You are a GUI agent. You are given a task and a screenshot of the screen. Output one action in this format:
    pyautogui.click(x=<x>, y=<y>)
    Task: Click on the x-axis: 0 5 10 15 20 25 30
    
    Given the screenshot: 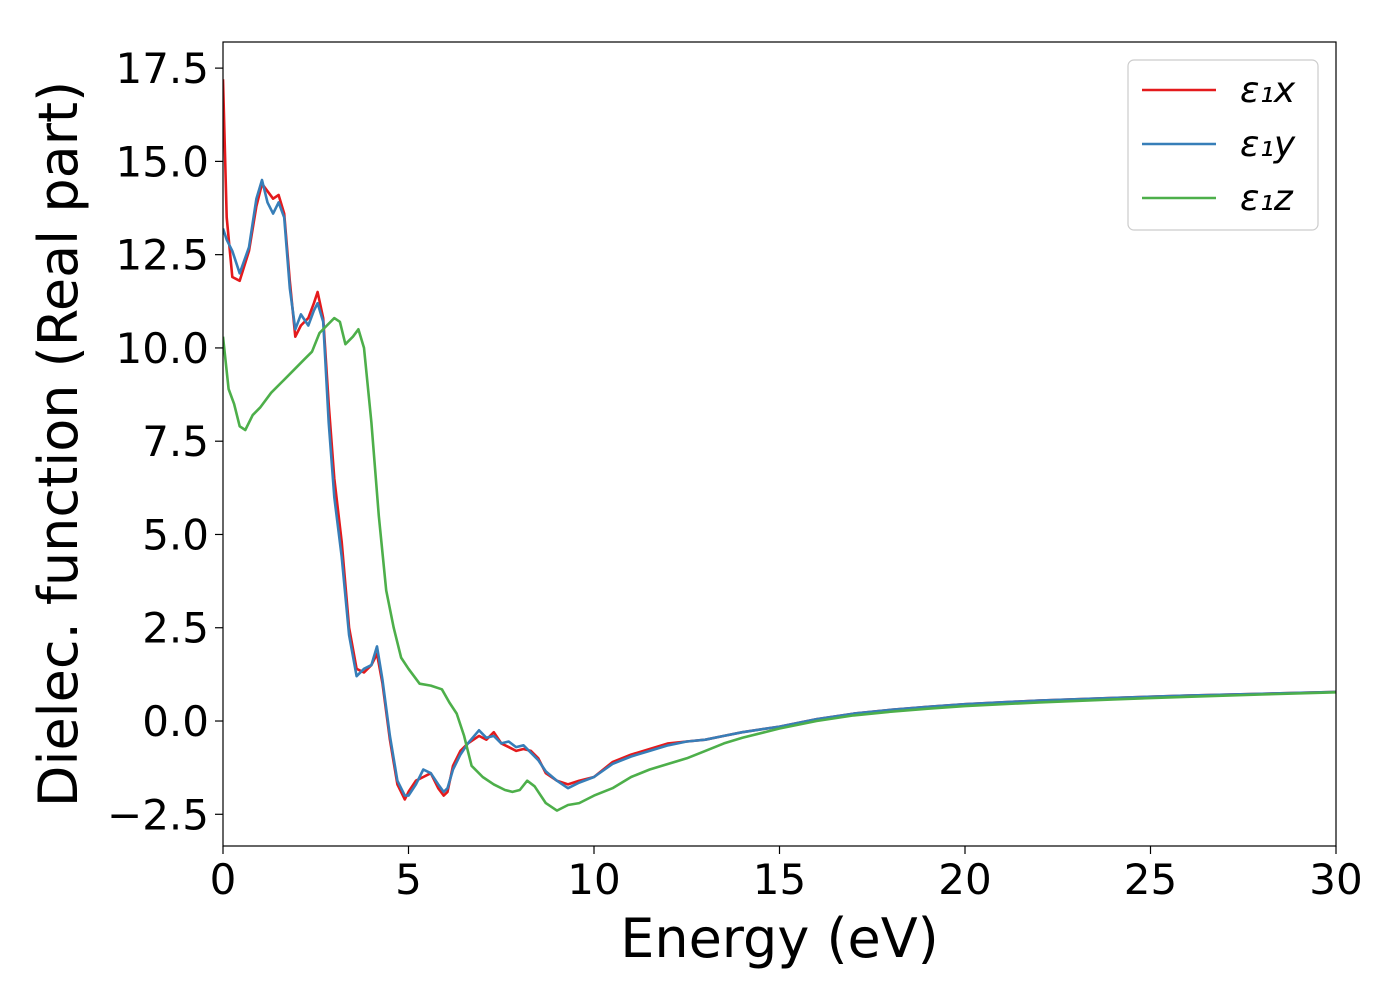 What is the action you would take?
    pyautogui.click(x=786, y=875)
    